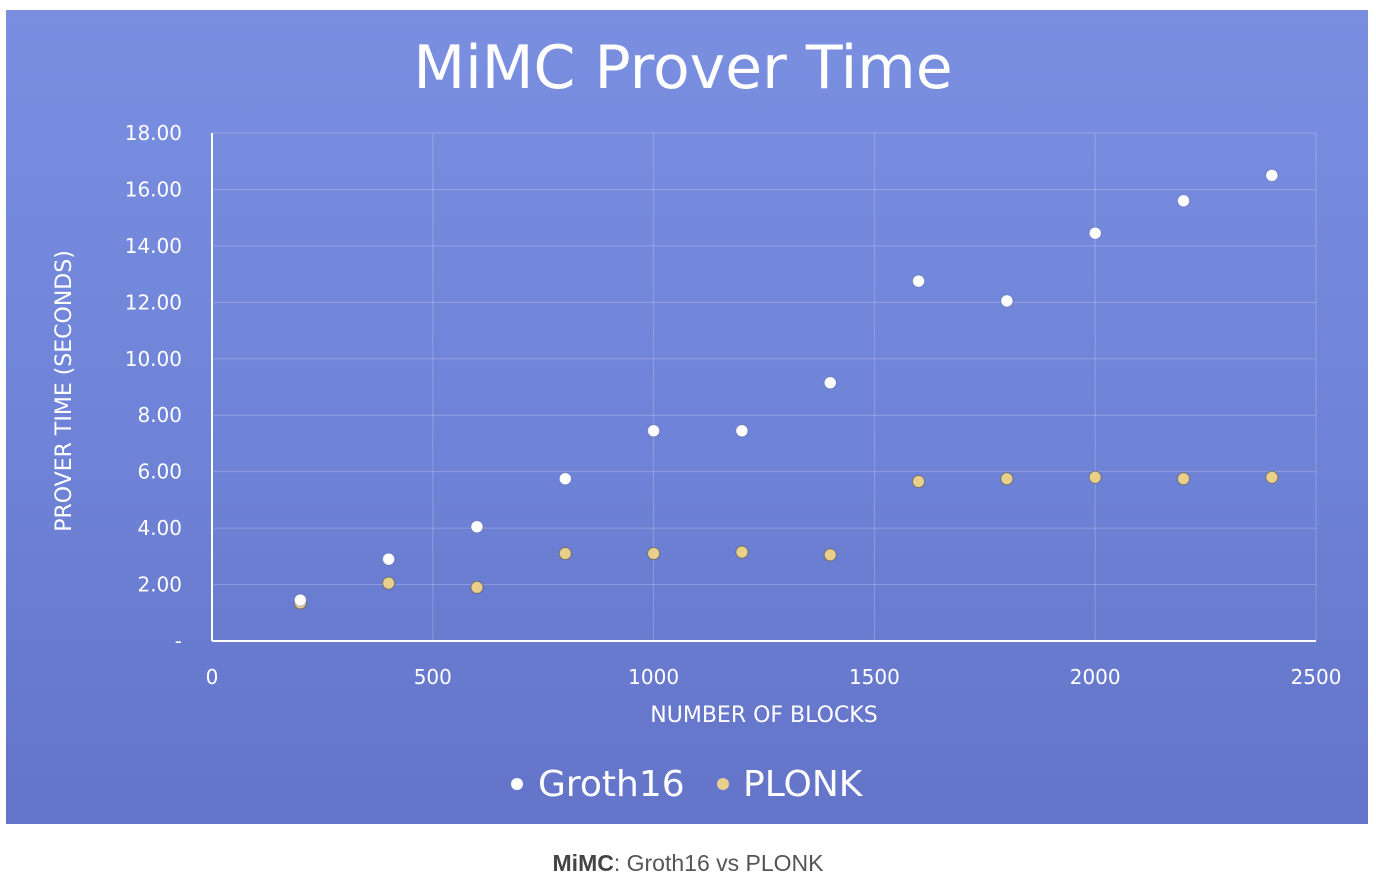 The image size is (1376, 896). Describe the element at coordinates (153, 133) in the screenshot. I see `y-tick-label: 18.00` at that location.